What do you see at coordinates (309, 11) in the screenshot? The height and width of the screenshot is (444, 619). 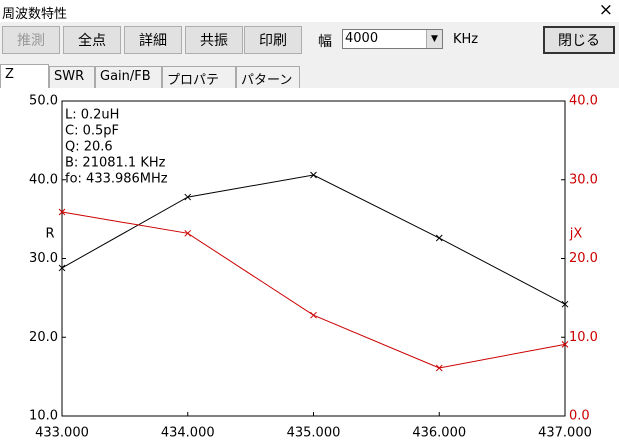 I see `title-bar: 周波数特性 ×` at bounding box center [309, 11].